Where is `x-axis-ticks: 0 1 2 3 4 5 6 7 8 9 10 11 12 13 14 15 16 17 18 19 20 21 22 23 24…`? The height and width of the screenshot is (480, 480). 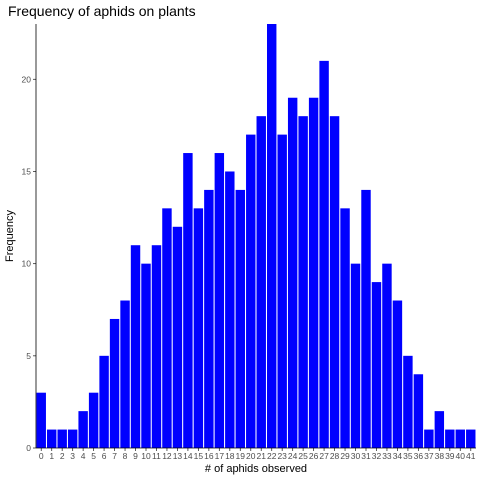 x-axis-ticks: 0 1 2 3 4 5 6 7 8 9 10 11 12 13 14 15 16 17 18 19 20 21 22 23 24… is located at coordinates (257, 454).